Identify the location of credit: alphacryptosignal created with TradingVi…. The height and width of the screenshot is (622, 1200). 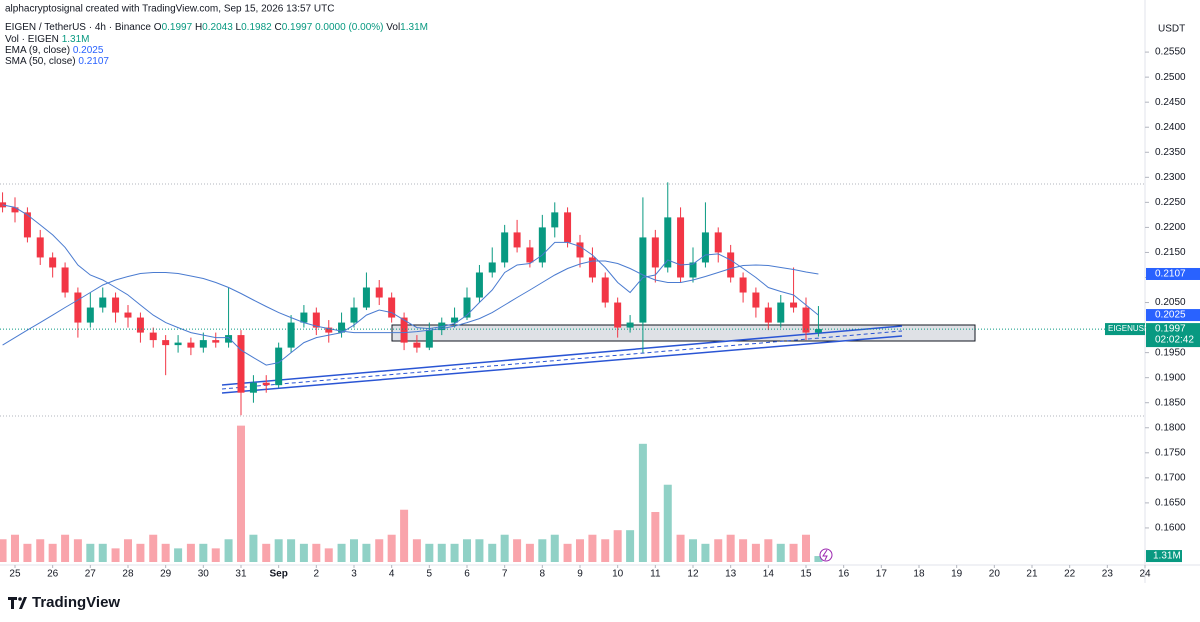
(169, 9).